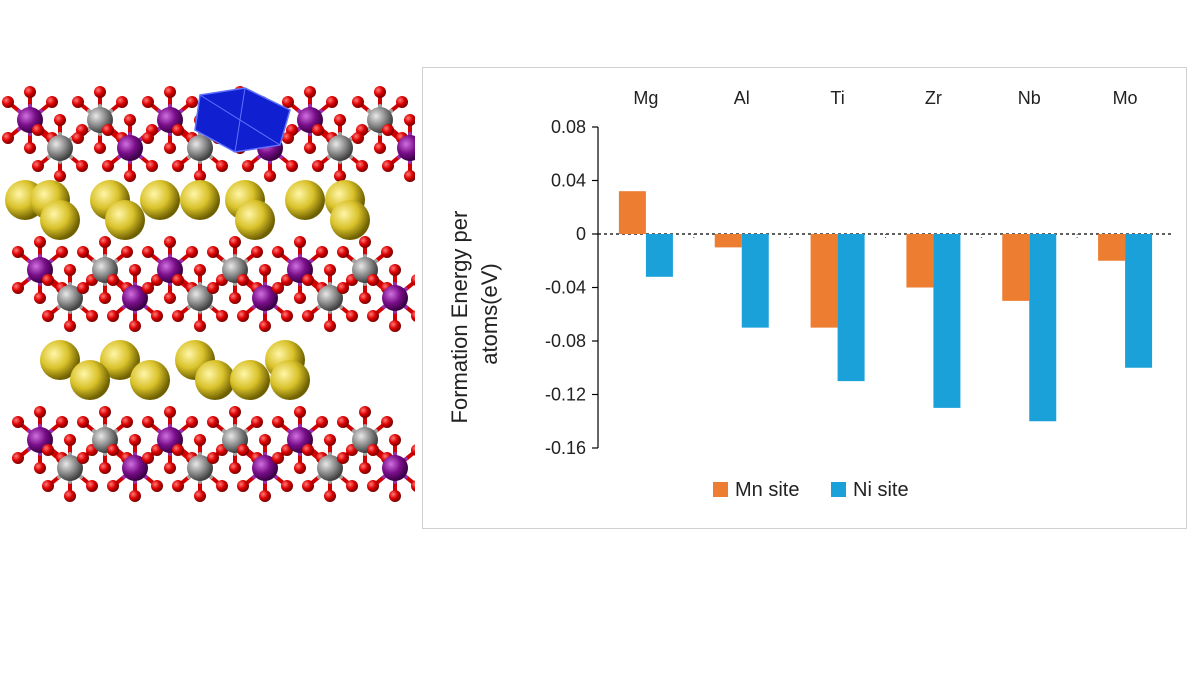  I want to click on category-label-mg: Mg, so click(645, 98).